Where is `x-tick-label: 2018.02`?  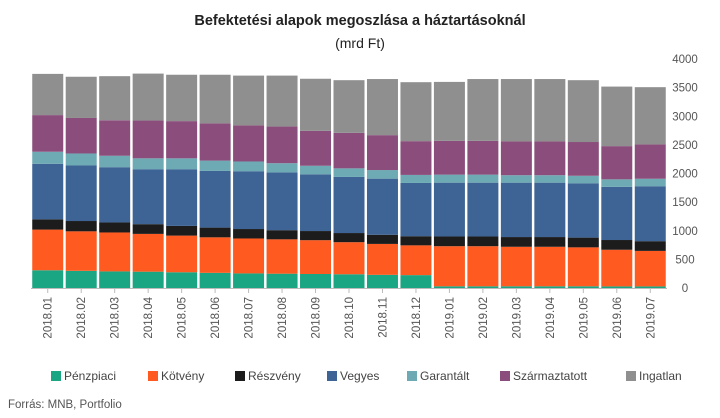 x-tick-label: 2018.02 is located at coordinates (82, 318).